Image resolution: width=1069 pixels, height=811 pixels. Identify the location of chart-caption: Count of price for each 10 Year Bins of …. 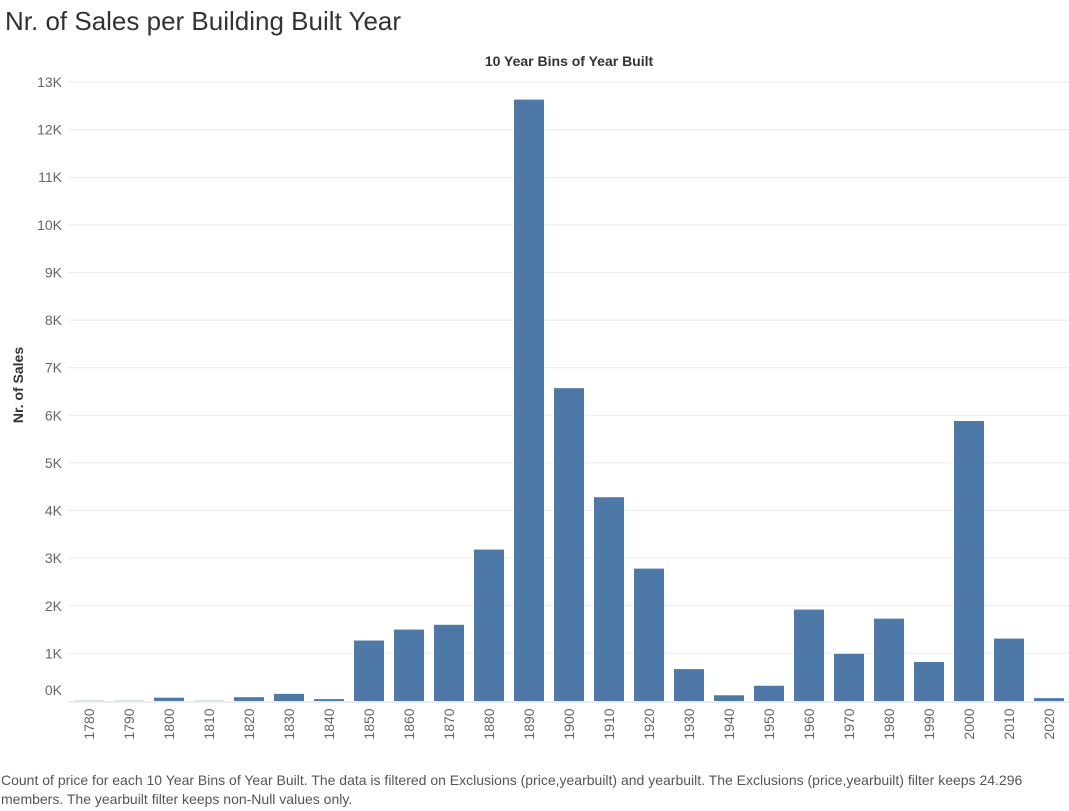
(512, 789).